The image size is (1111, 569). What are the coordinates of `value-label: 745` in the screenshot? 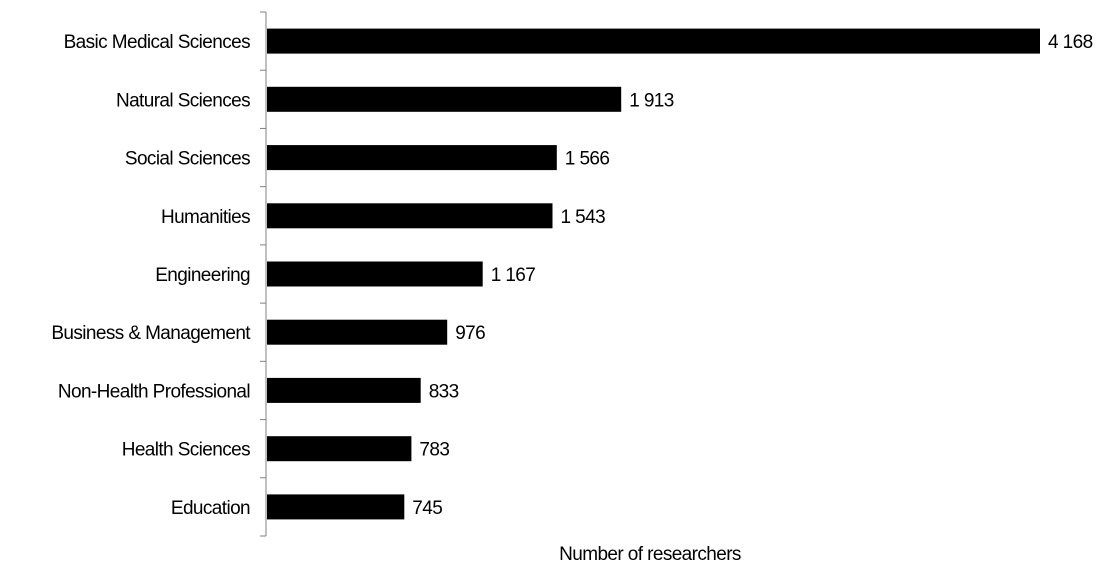 It's located at (427, 508).